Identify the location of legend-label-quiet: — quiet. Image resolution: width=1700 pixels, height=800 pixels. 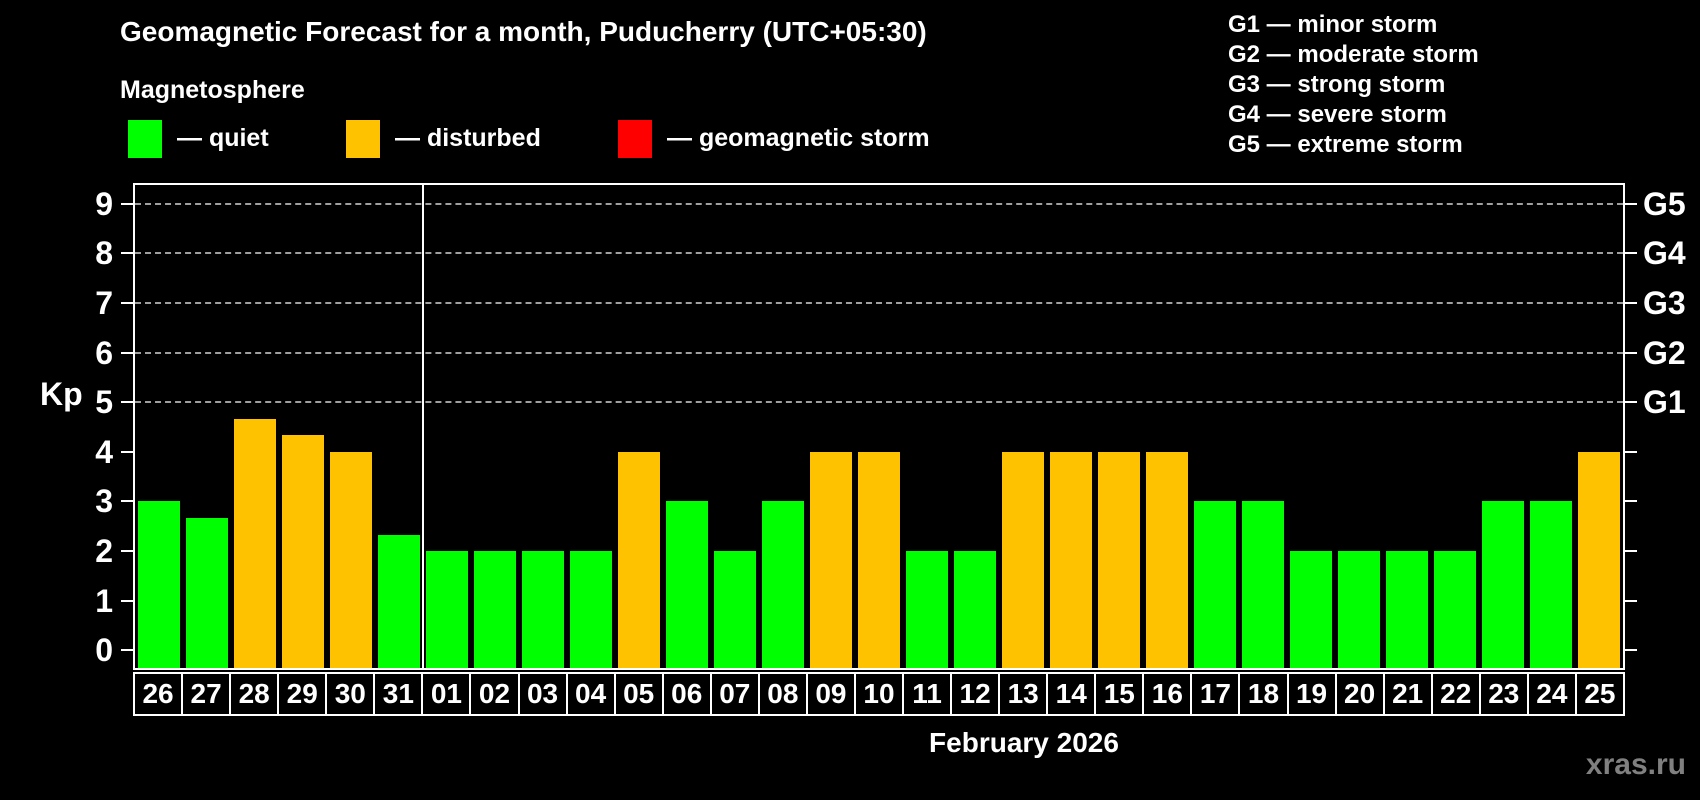
(223, 138).